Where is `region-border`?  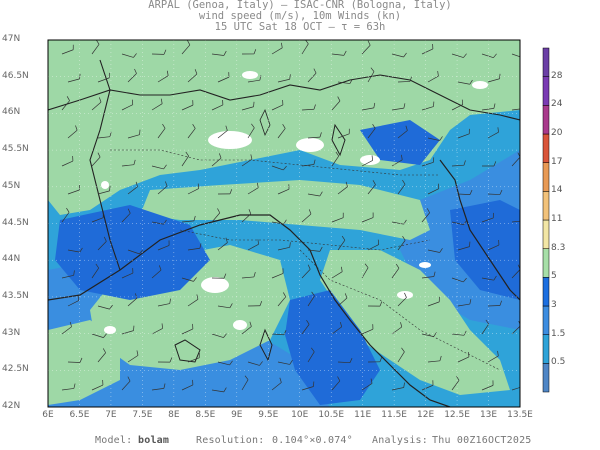
region-border is located at coordinates (400, 310).